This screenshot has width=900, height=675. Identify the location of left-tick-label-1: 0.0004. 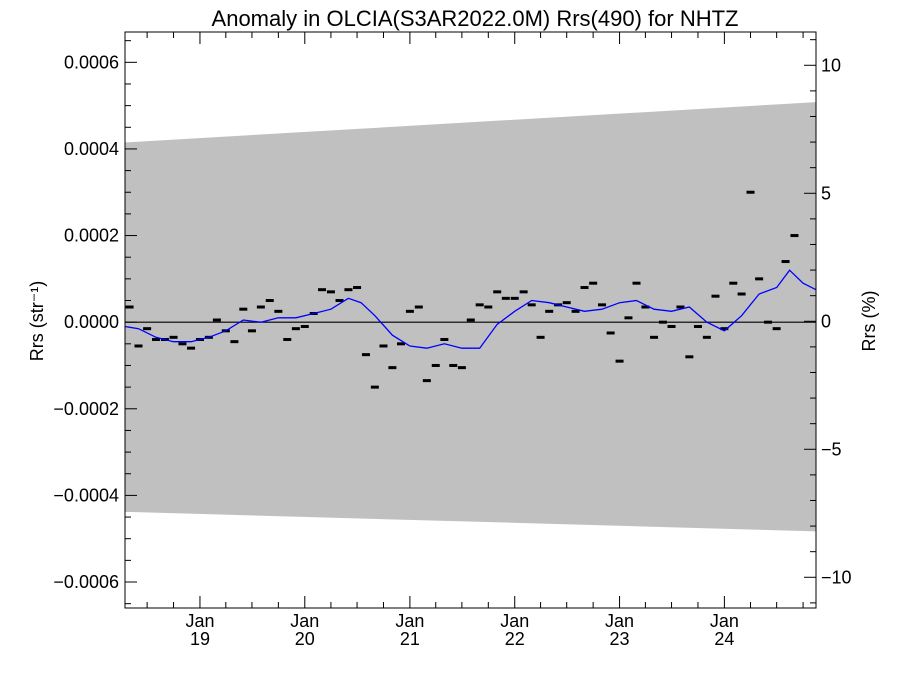
(91, 149).